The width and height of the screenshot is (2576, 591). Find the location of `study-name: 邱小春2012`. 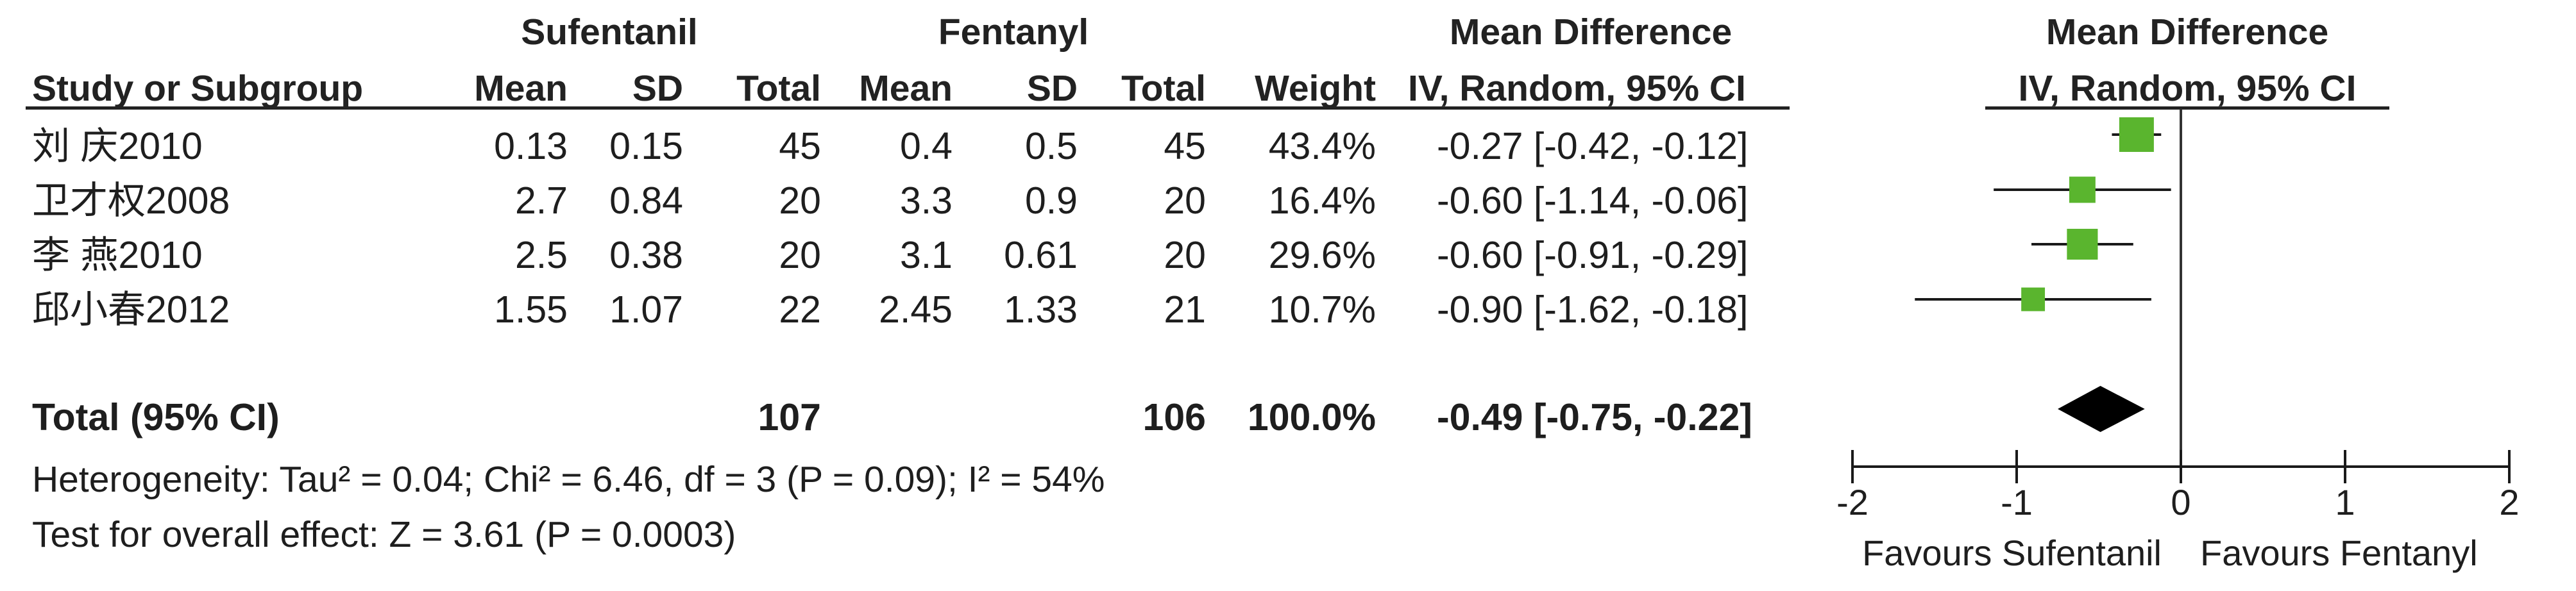

study-name: 邱小春2012 is located at coordinates (131, 310).